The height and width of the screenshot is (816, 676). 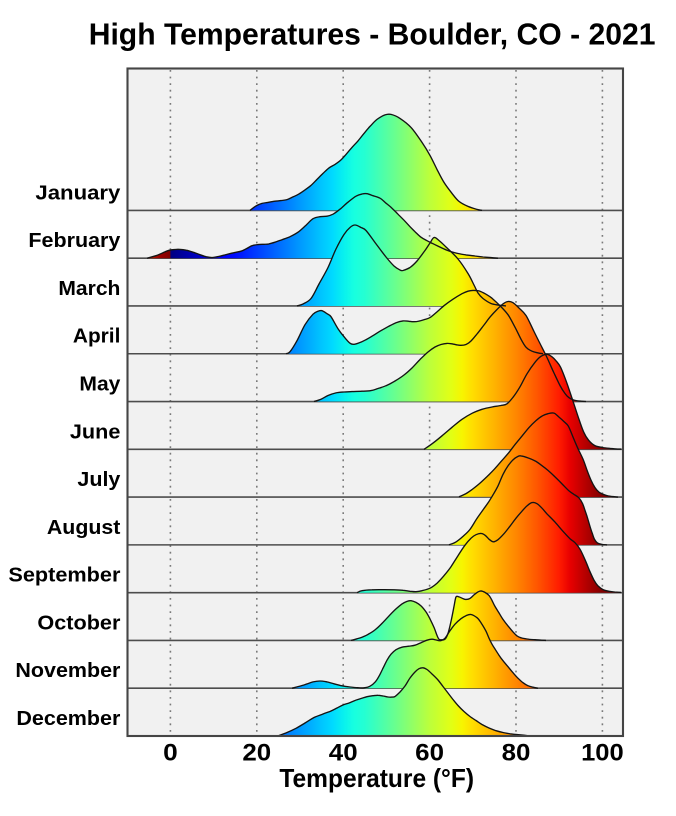 I want to click on svg-text: April, so click(x=97, y=336).